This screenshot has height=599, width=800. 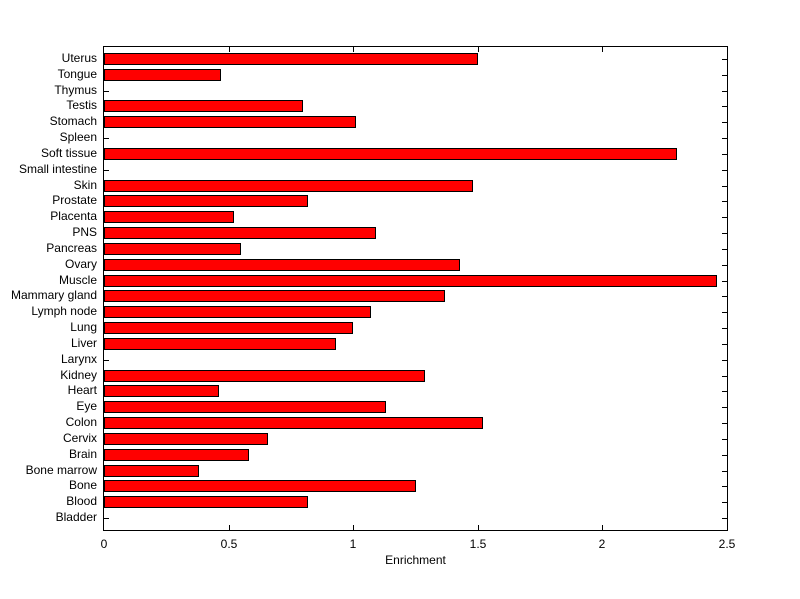 I want to click on y-axis-label: Prostate, so click(x=74, y=200).